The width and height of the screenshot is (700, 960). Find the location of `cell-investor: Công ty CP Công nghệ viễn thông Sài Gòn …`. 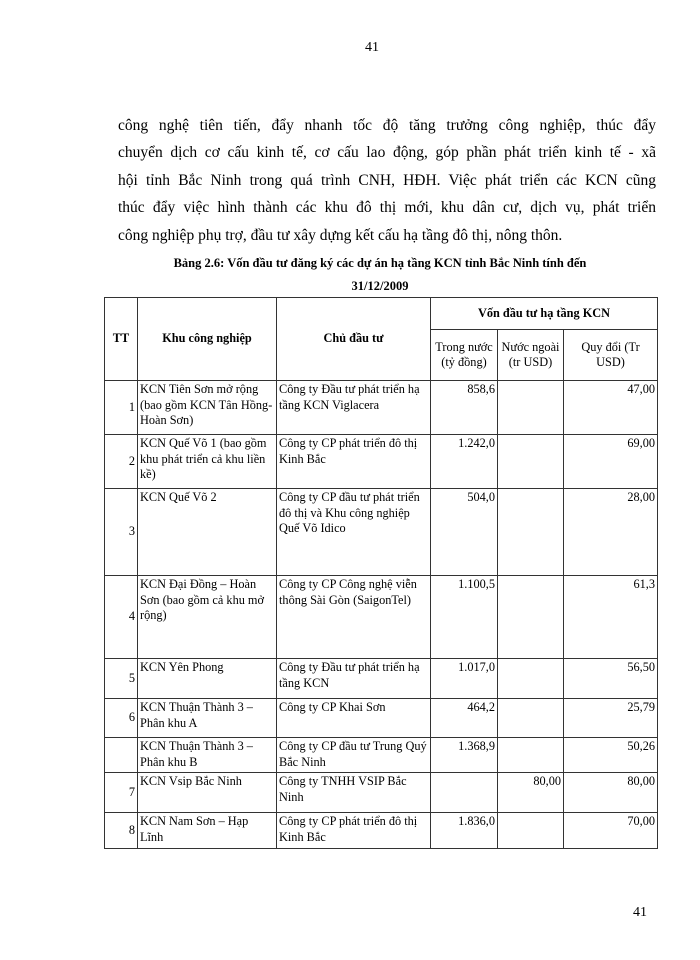

cell-investor: Công ty CP Công nghệ viễn thông Sài Gòn … is located at coordinates (353, 617).